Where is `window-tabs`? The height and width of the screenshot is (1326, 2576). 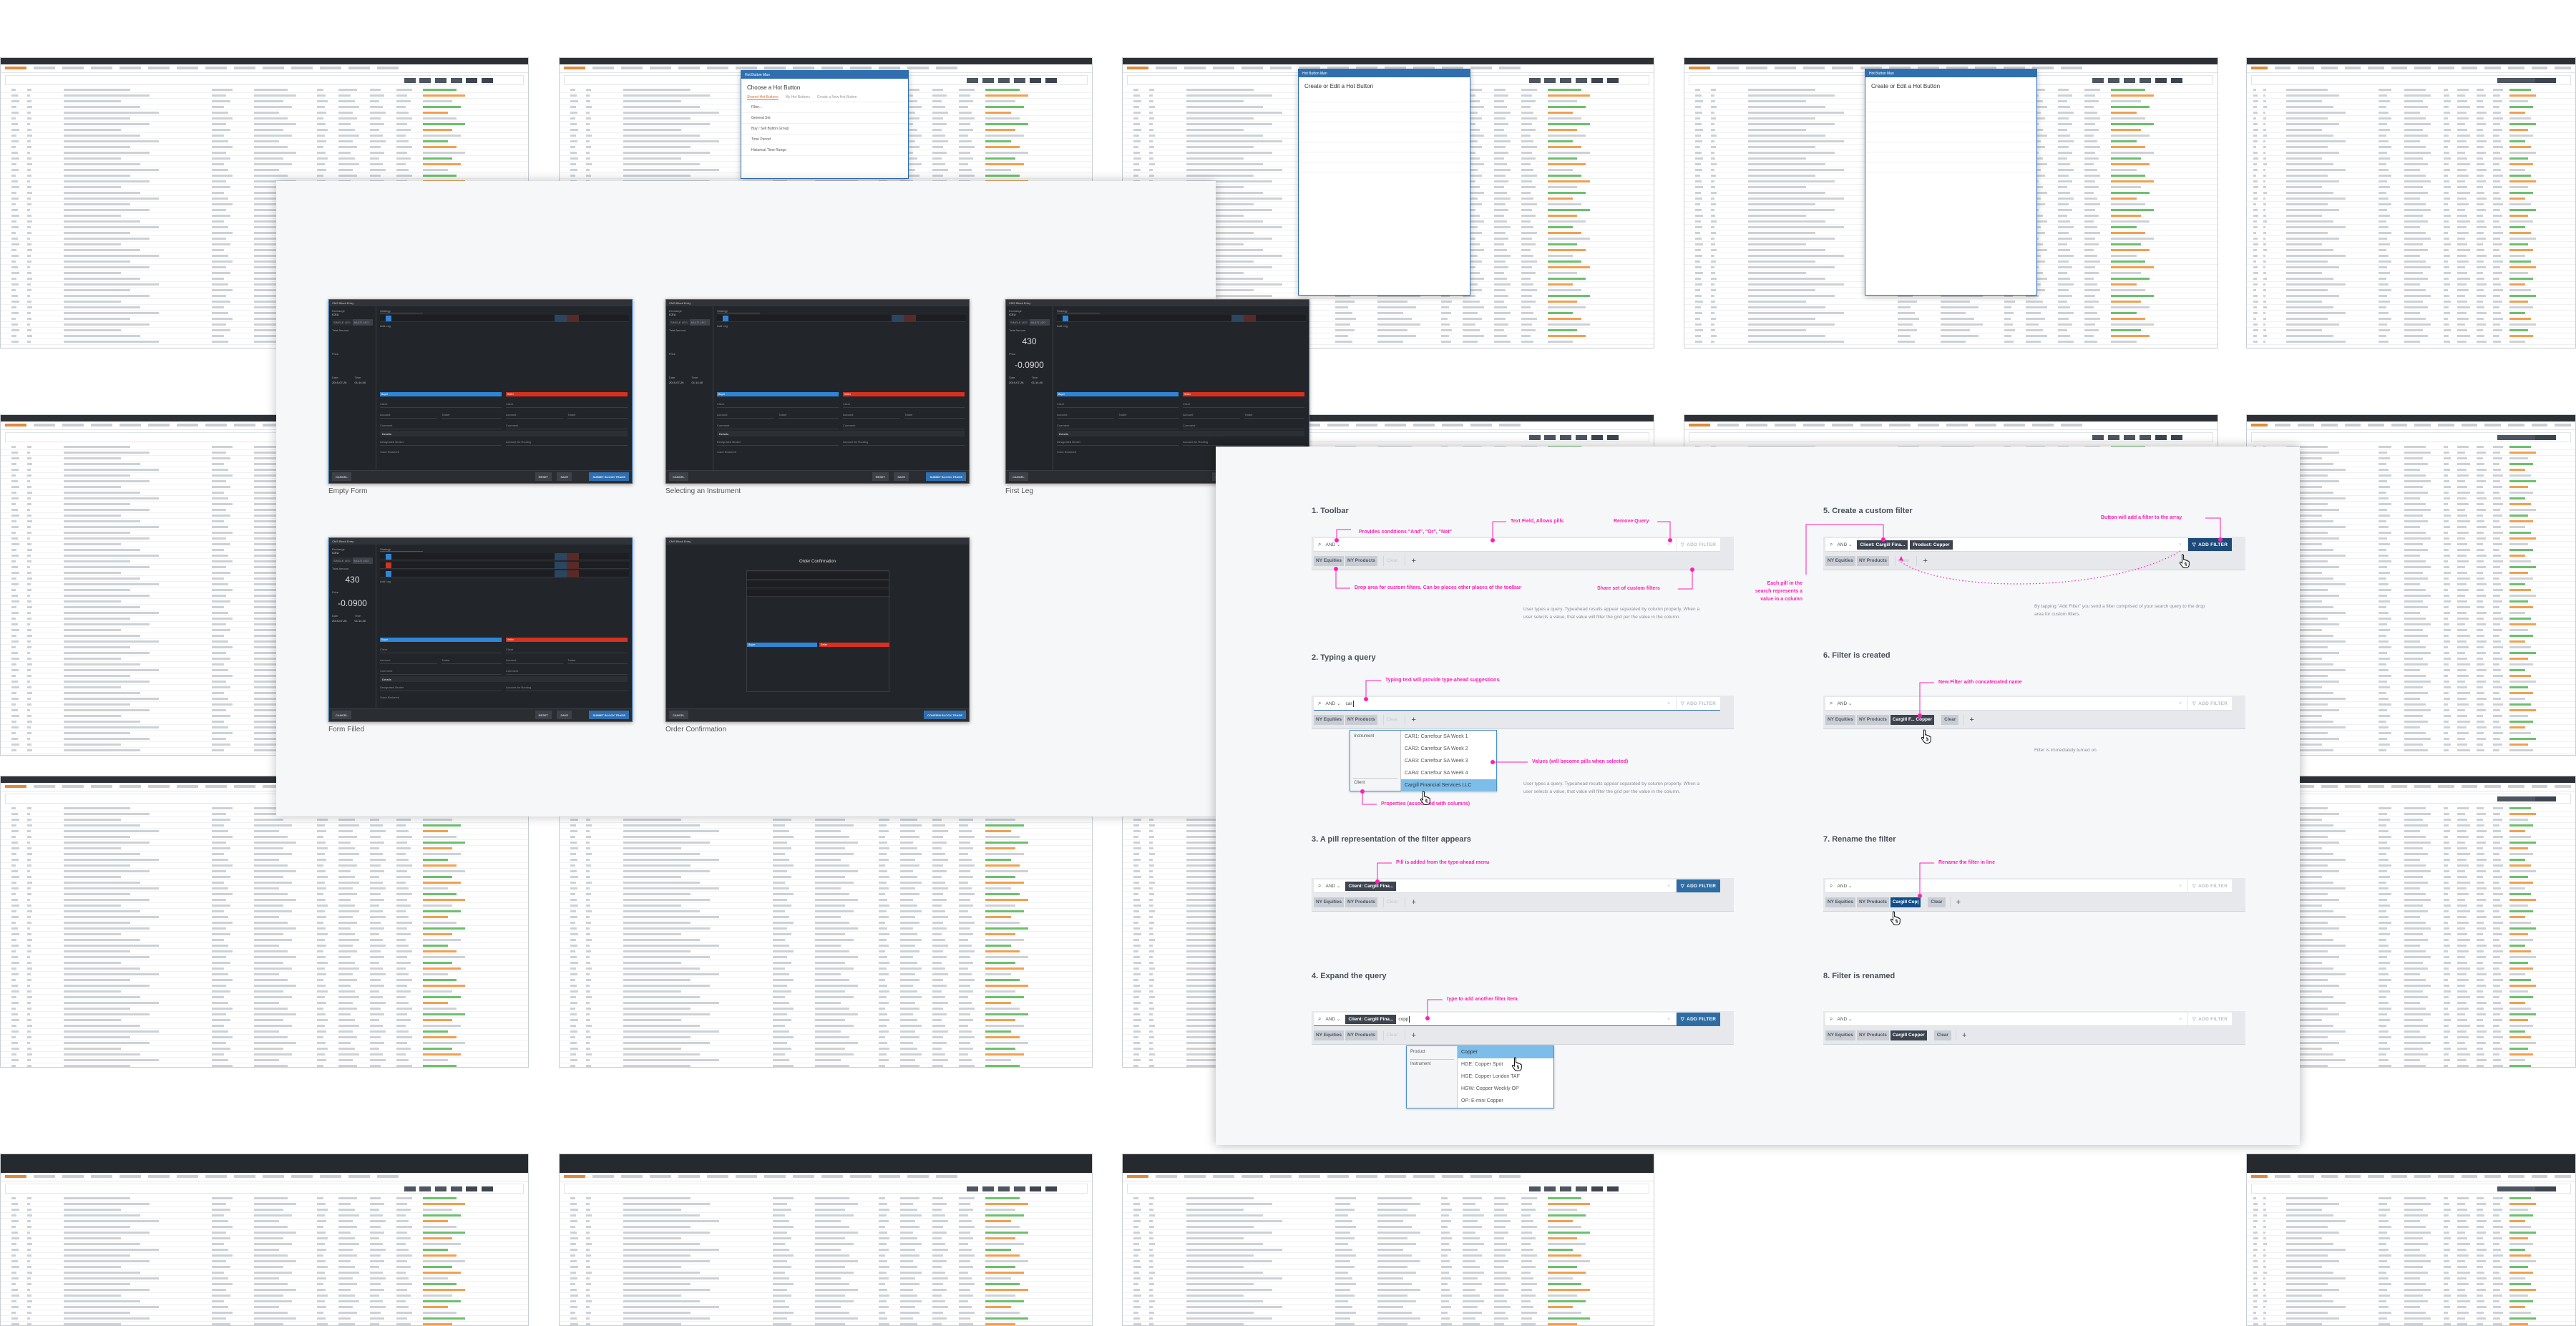
window-tabs is located at coordinates (2411, 68).